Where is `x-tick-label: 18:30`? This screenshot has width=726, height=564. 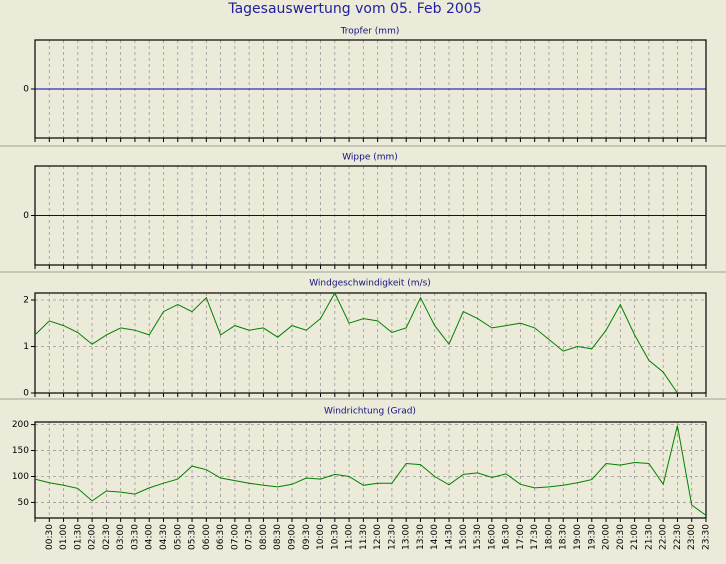
x-tick-label: 18:30 is located at coordinates (564, 537).